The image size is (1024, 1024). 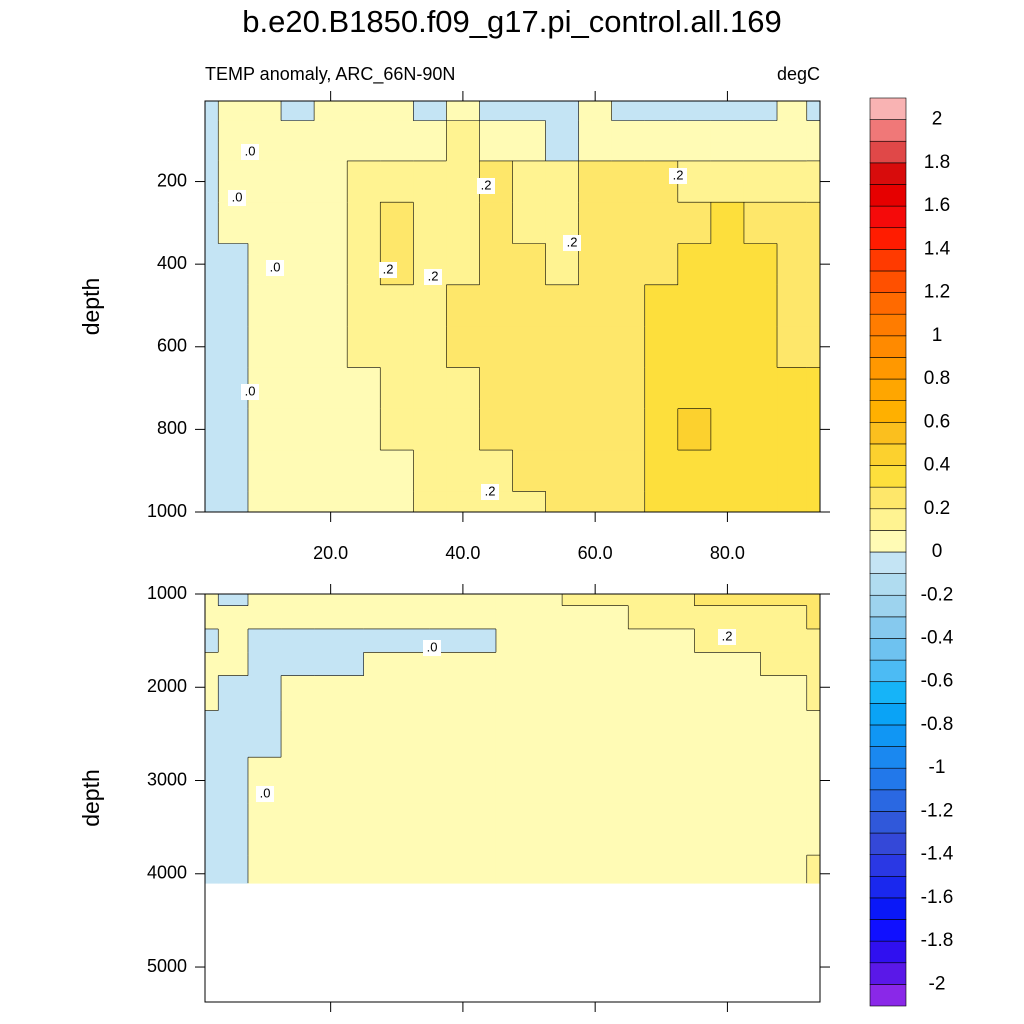 What do you see at coordinates (937, 421) in the screenshot?
I see `colorbar-tick-label: 0.6` at bounding box center [937, 421].